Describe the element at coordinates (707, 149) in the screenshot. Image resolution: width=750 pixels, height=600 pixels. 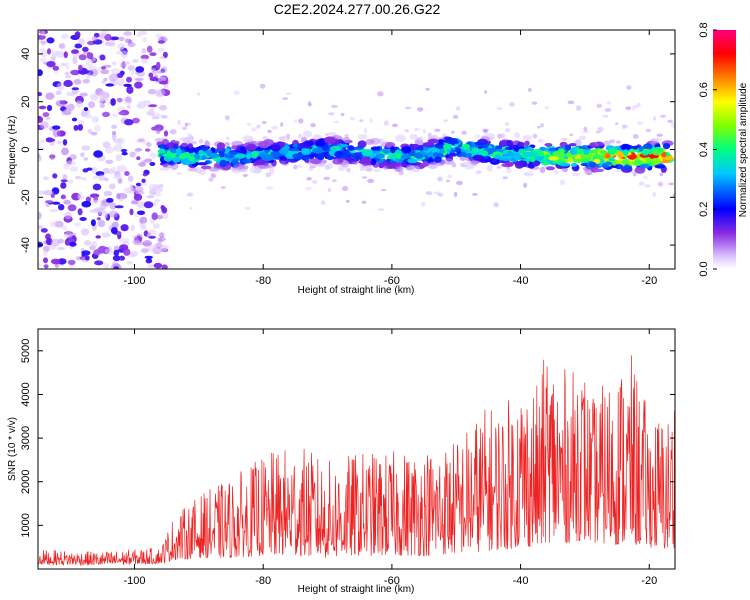
I see `colorbar-ticks: 0.0 0.2 0.4 0.6 0.8` at that location.